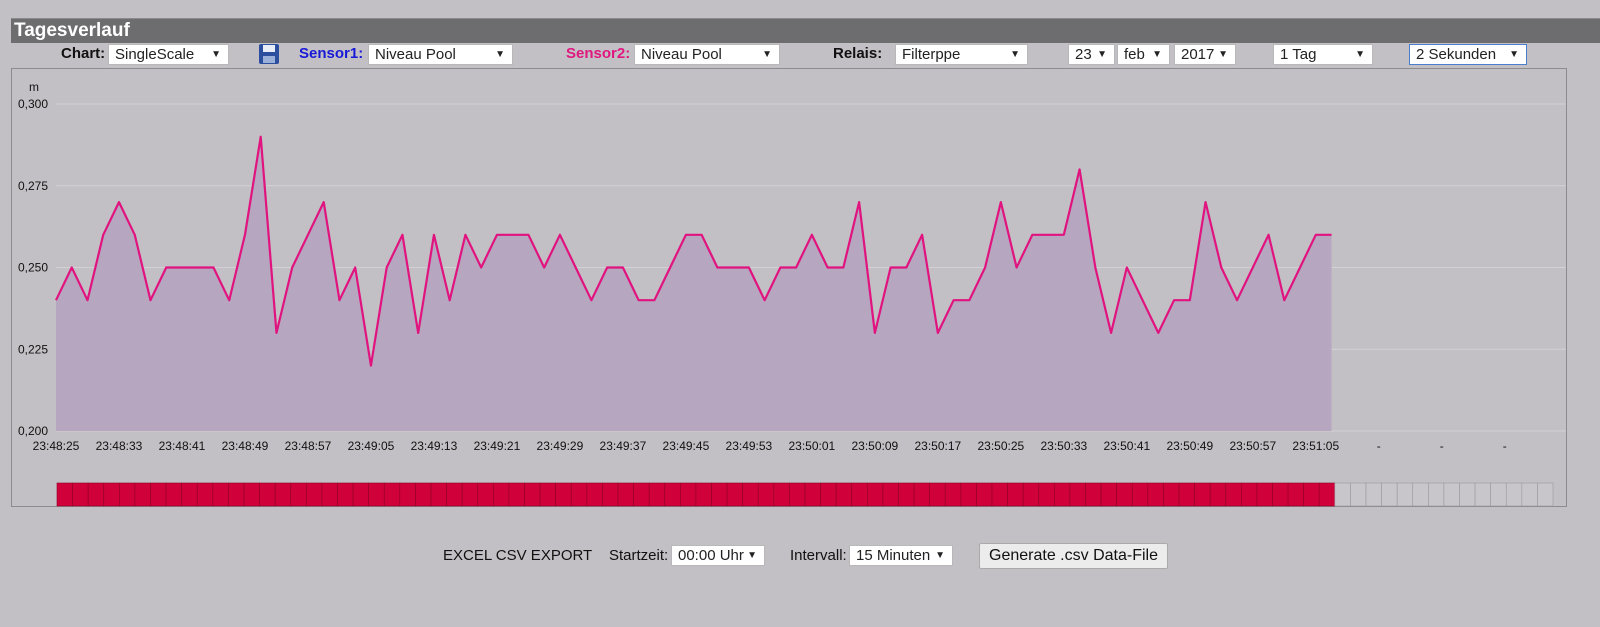 This screenshot has width=1600, height=627. Describe the element at coordinates (33, 431) in the screenshot. I see `y-tick-label: 0,200` at that location.